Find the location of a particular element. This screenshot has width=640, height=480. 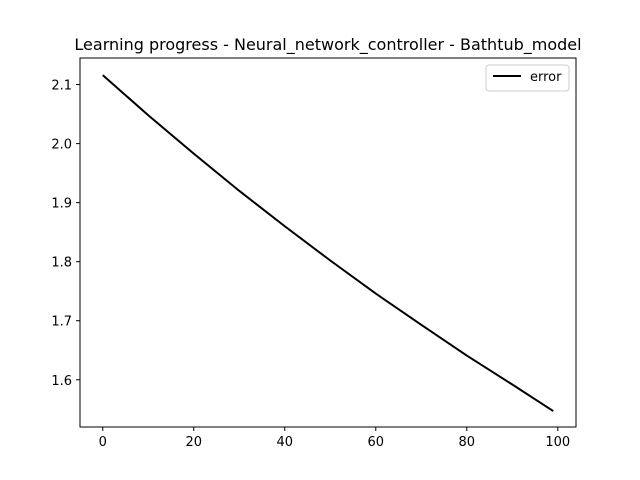

x-tick-label: 100 is located at coordinates (557, 442).